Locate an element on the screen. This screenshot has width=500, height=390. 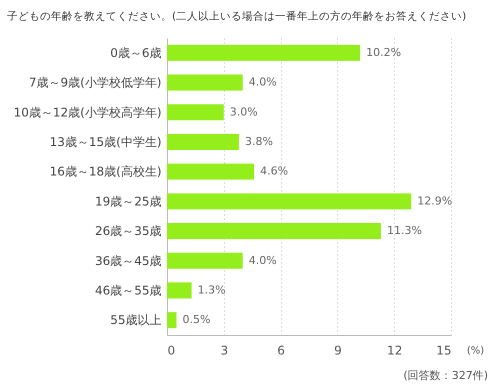
x-tick-label: 9 is located at coordinates (338, 351).